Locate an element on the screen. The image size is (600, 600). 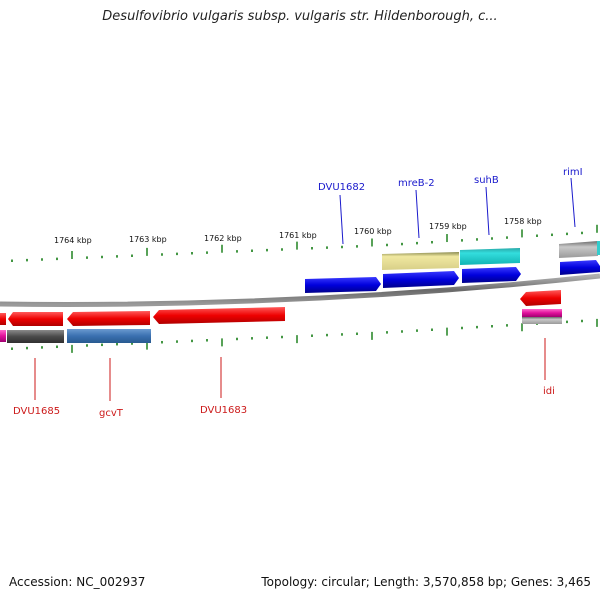
scale-label-1761: 1761 kbp is located at coordinates (298, 235).